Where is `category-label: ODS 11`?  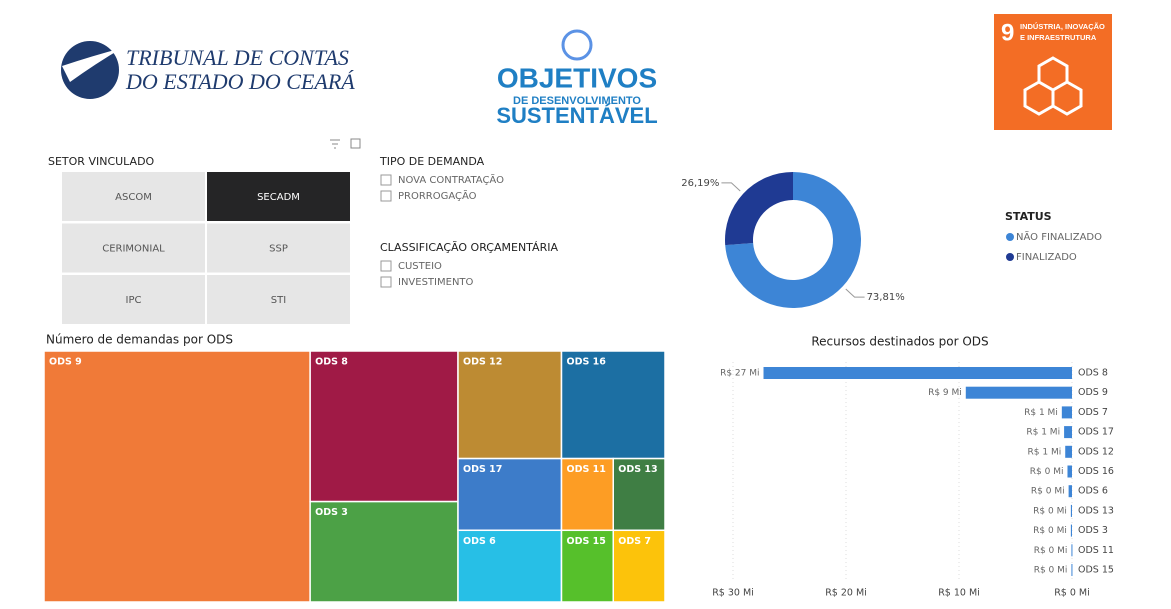
category-label: ODS 11 is located at coordinates (1096, 550).